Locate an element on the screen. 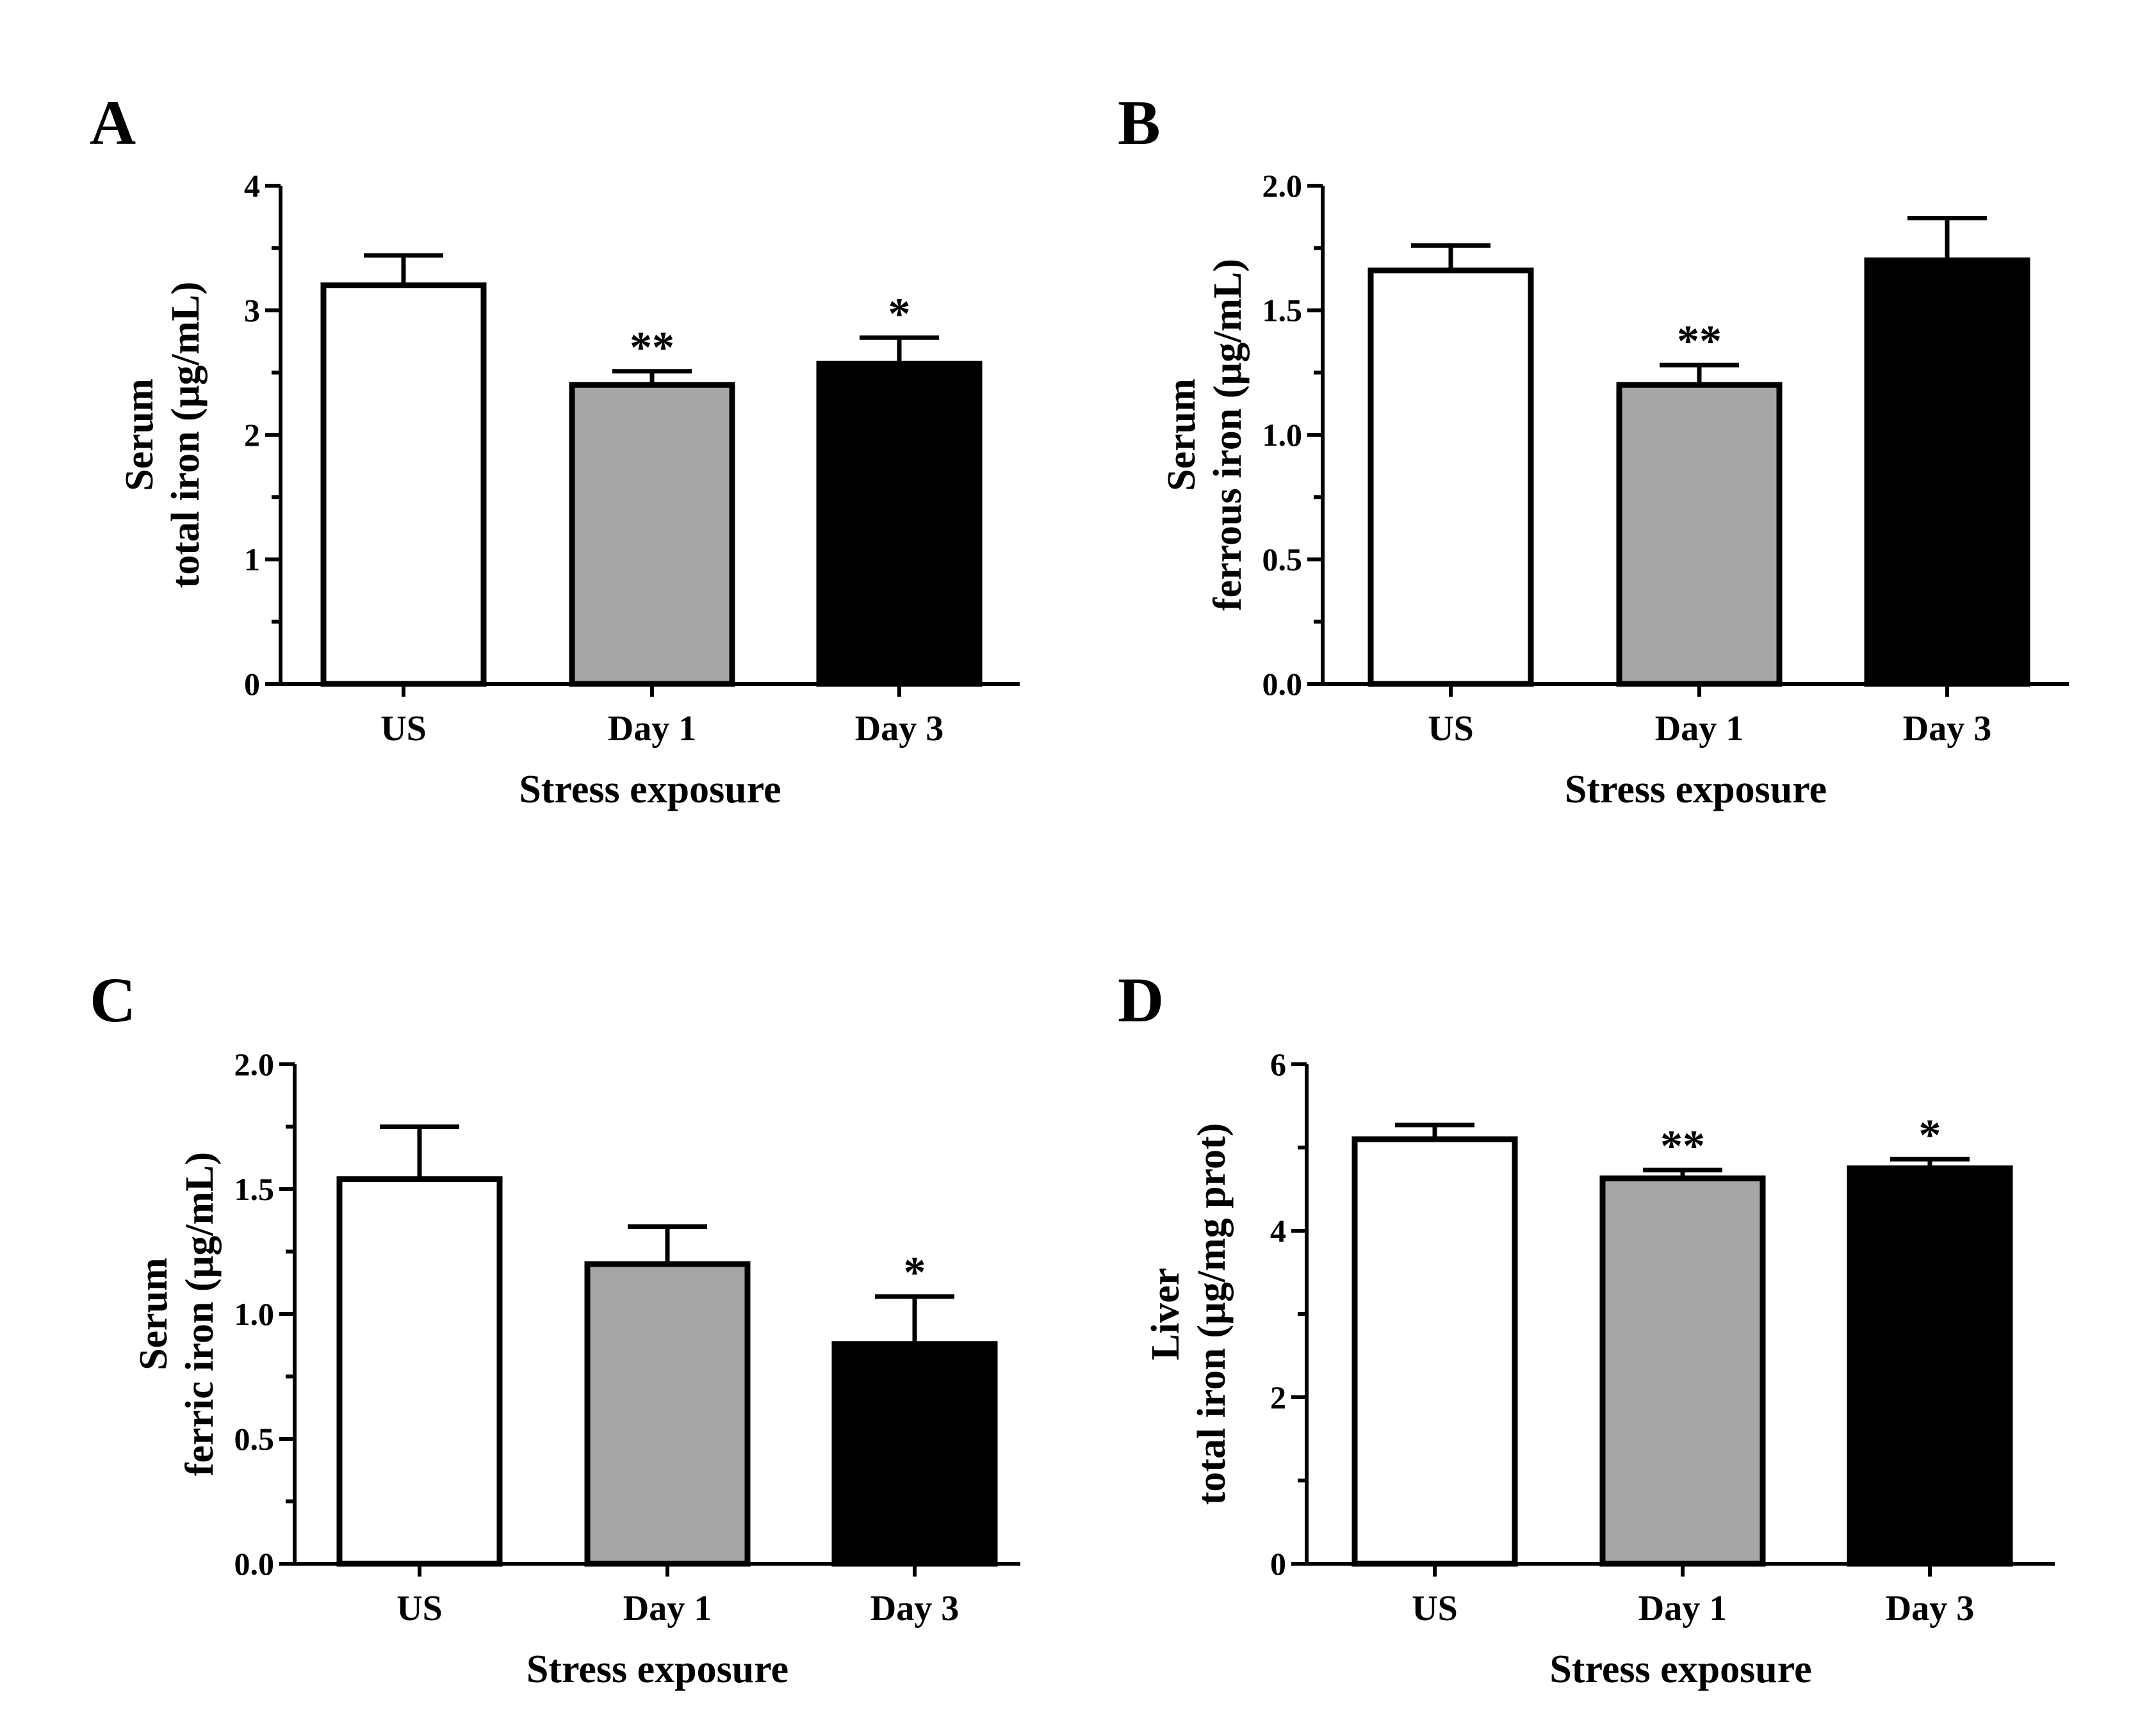  panel-letter: A is located at coordinates (113, 123).